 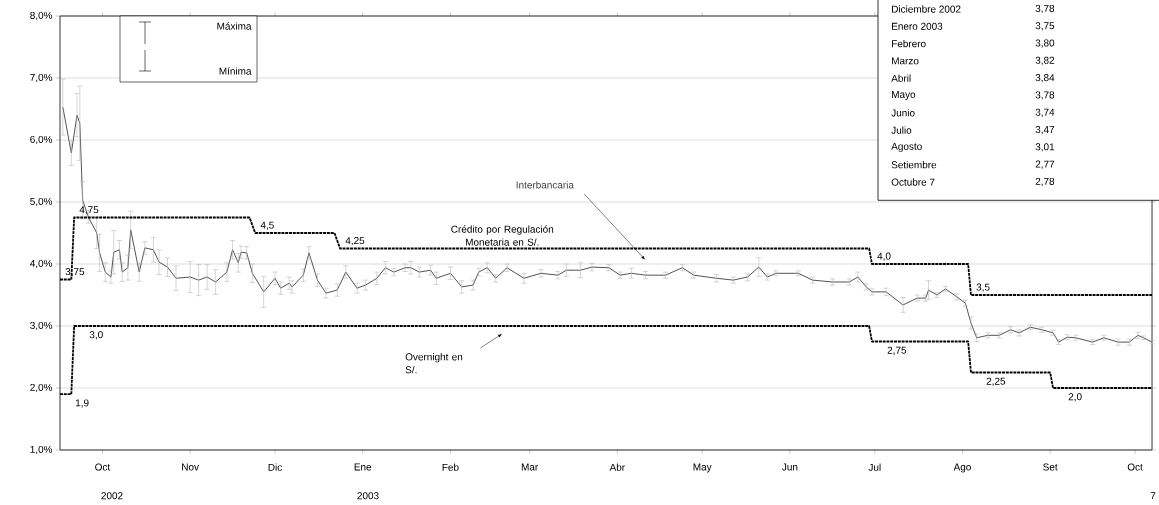 What do you see at coordinates (363, 467) in the screenshot?
I see `x-tick-label: Ene` at bounding box center [363, 467].